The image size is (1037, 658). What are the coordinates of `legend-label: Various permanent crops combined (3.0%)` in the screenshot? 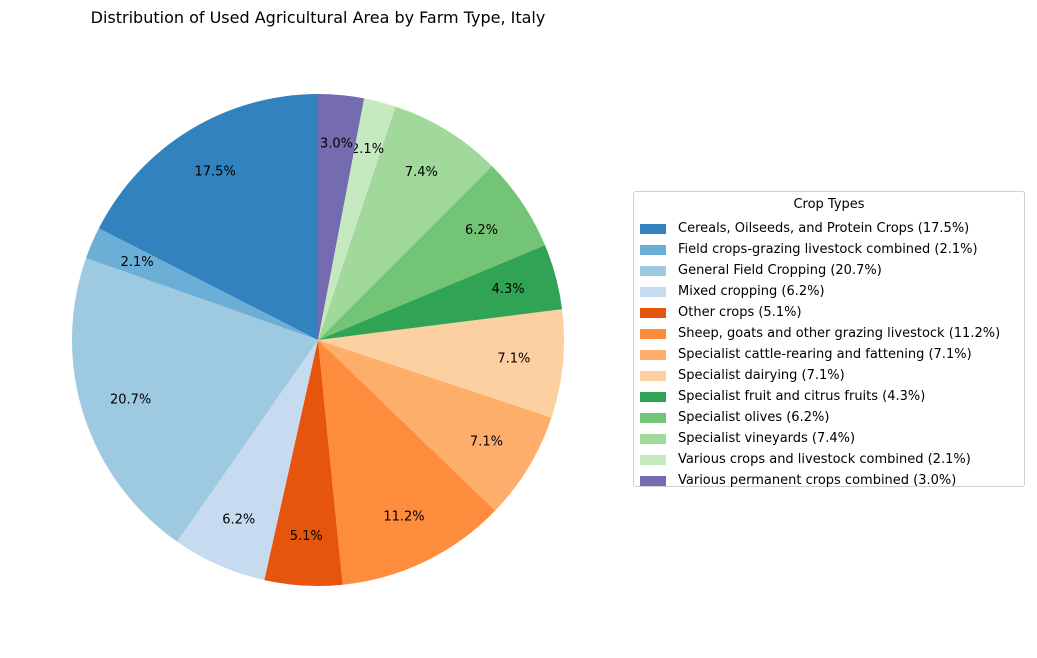 It's located at (817, 480).